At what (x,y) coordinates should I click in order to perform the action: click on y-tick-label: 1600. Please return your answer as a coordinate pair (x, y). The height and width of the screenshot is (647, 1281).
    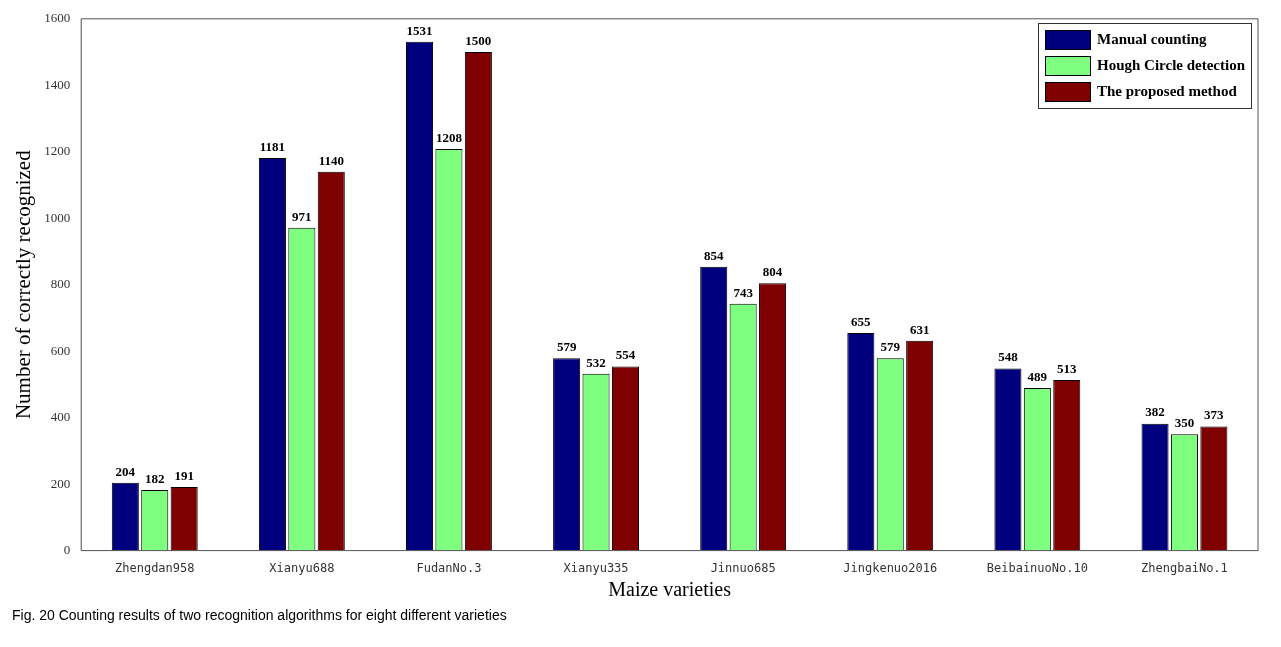
    Looking at the image, I should click on (57, 18).